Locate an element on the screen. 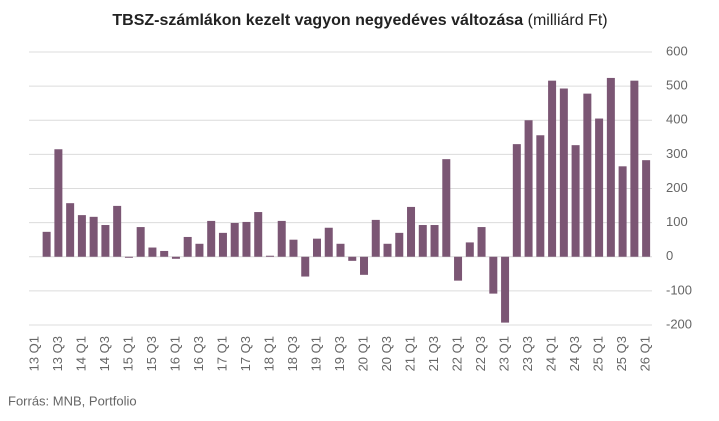  x-tick-label: 16 Q3 is located at coordinates (198, 353).